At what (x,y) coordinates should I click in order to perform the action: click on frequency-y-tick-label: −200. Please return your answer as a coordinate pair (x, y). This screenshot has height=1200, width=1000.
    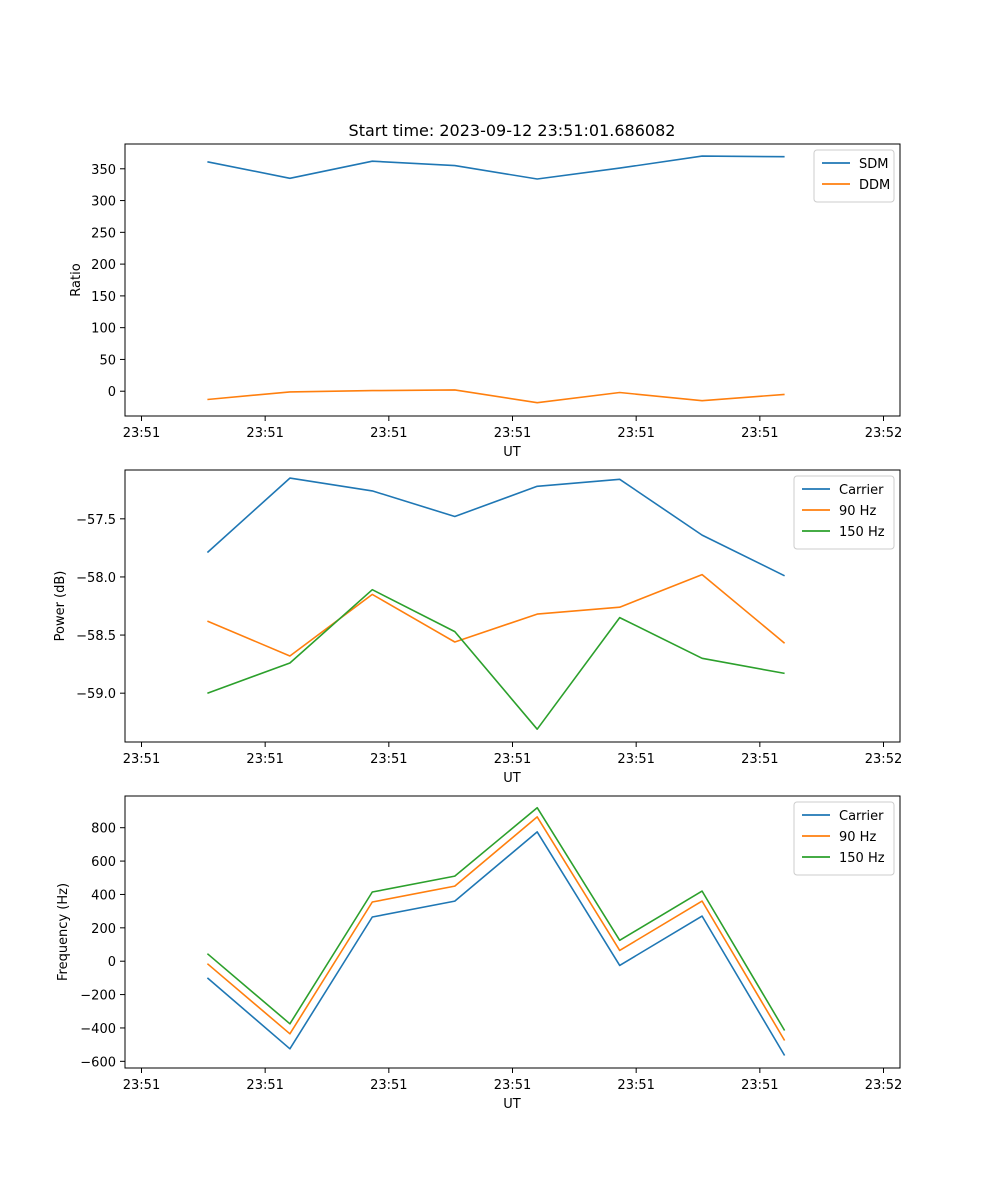
    Looking at the image, I should click on (98, 996).